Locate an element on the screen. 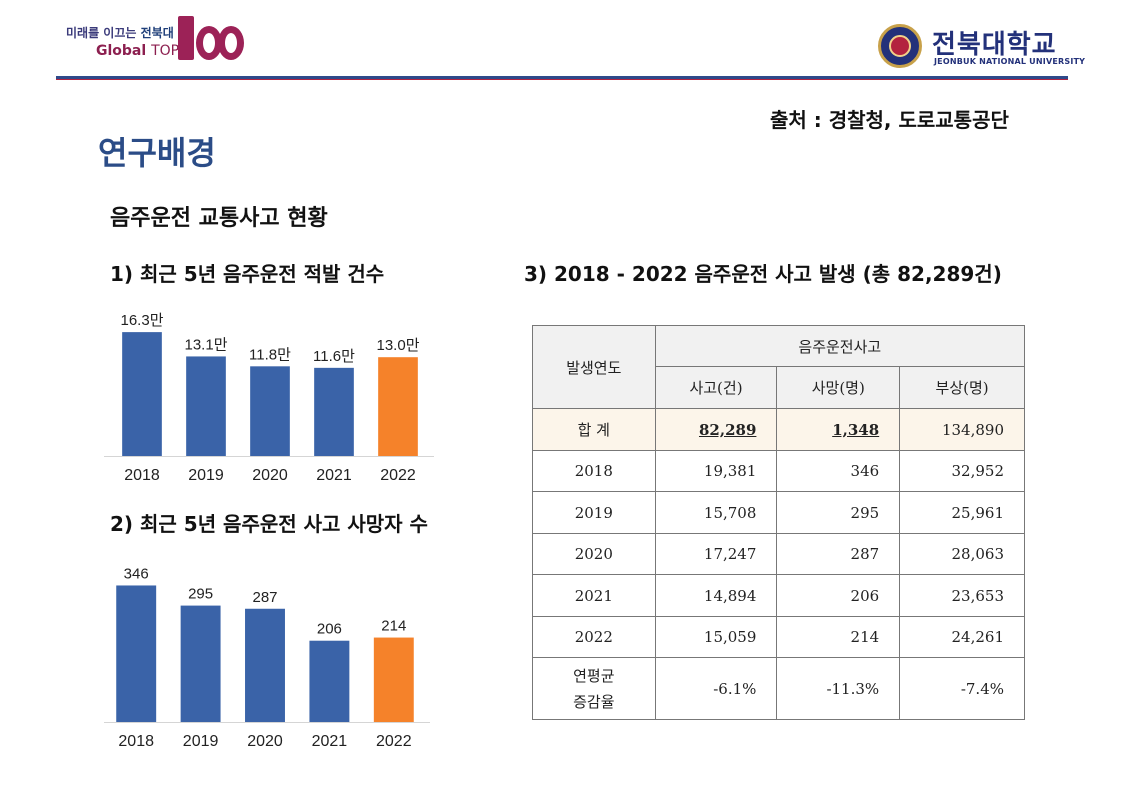  page-title: 연구배경 is located at coordinates (157, 153).